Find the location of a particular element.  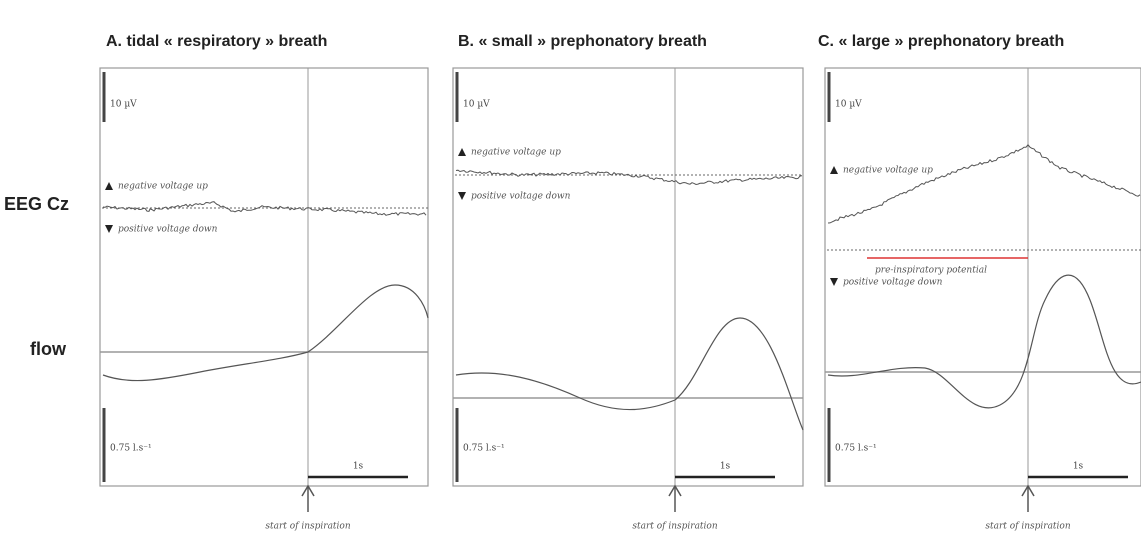

annotation: pre-inspiratory potential is located at coordinates (931, 271).